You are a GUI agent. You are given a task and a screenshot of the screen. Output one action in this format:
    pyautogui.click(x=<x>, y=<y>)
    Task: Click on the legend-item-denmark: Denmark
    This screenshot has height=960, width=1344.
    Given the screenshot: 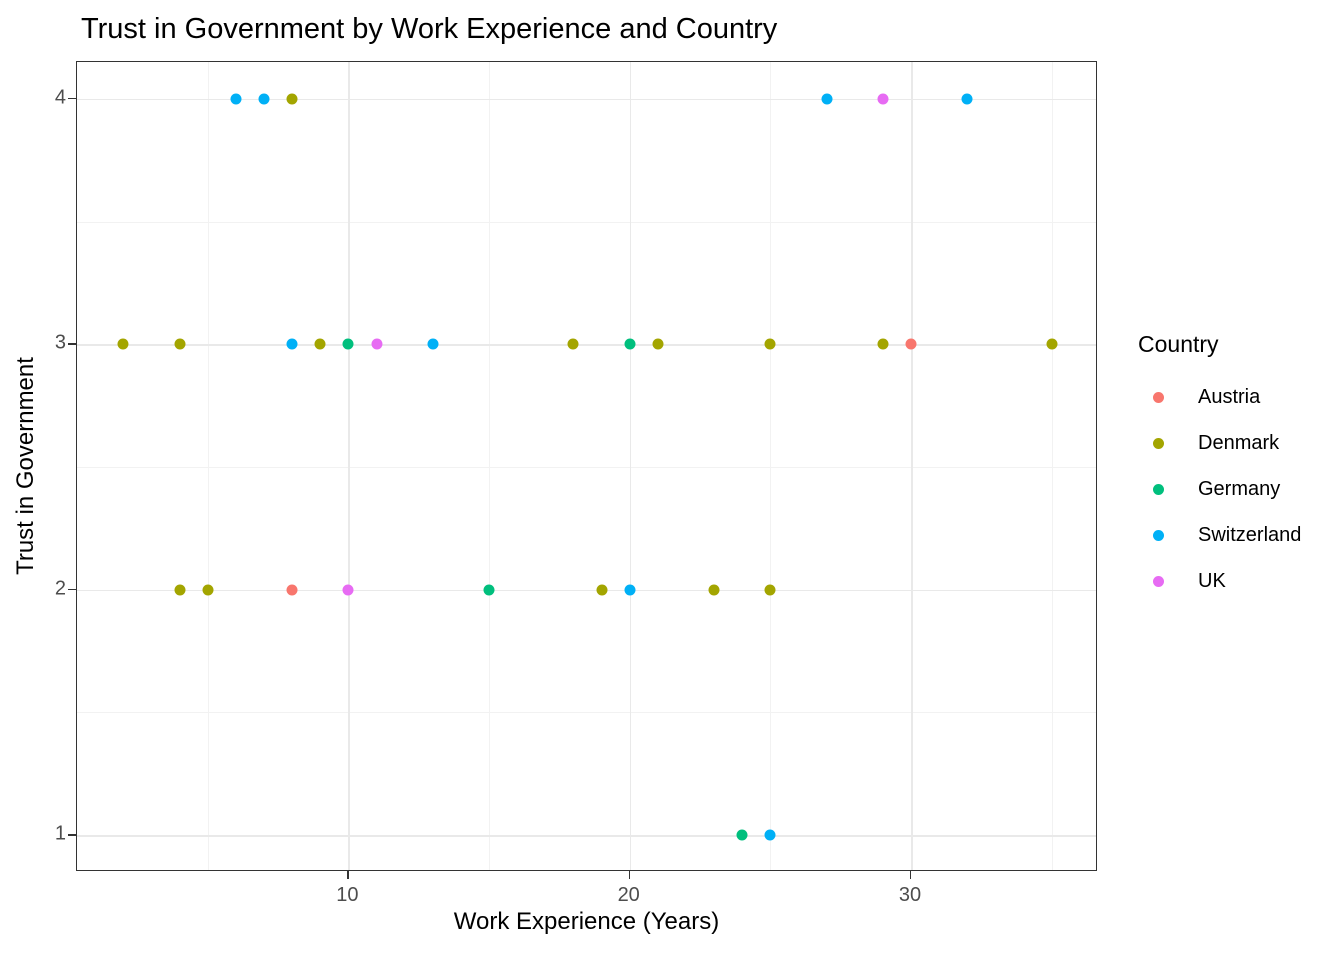 What is the action you would take?
    pyautogui.click(x=1219, y=443)
    